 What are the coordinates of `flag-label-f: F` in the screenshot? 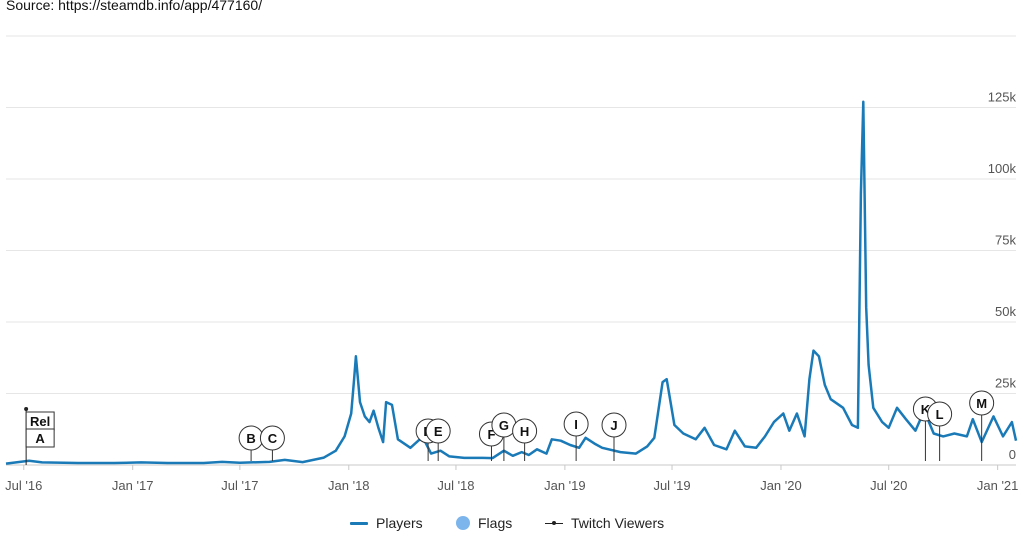 It's located at (491, 434).